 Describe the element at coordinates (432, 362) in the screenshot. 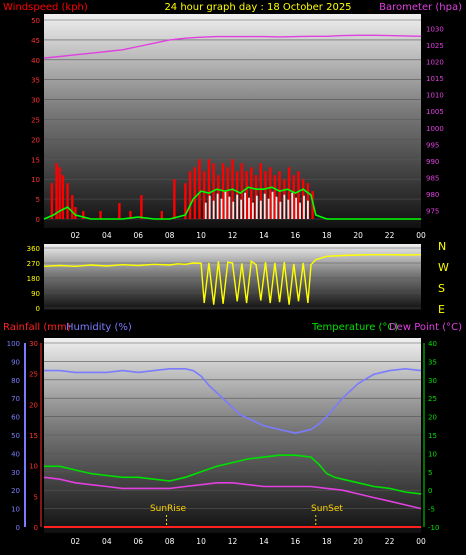

I see `temperature-tick-label: 35` at that location.